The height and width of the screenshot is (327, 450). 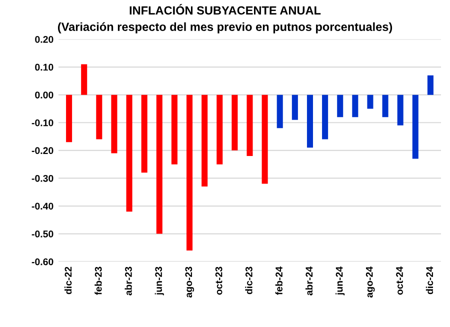 What do you see at coordinates (68, 280) in the screenshot?
I see `x-tick-label: dic-22` at bounding box center [68, 280].